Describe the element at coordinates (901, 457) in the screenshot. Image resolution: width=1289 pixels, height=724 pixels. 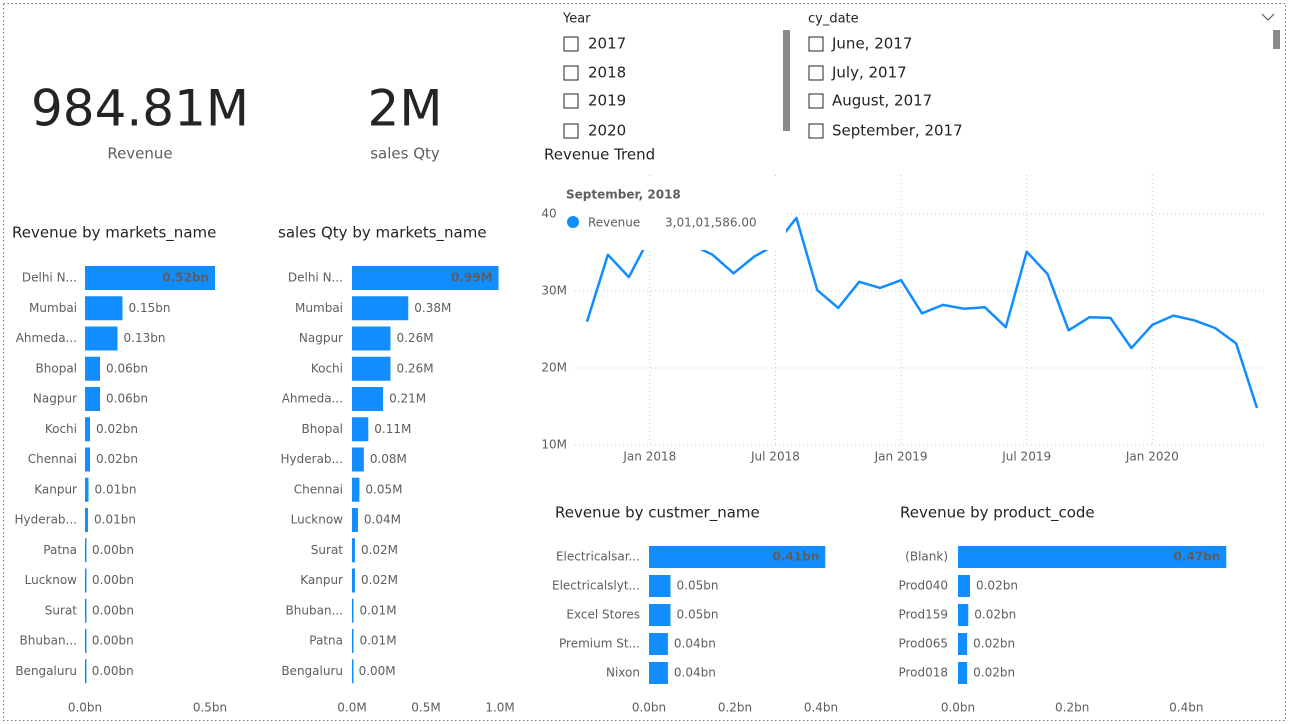
I see `x-tick-label: Jan 2019` at that location.